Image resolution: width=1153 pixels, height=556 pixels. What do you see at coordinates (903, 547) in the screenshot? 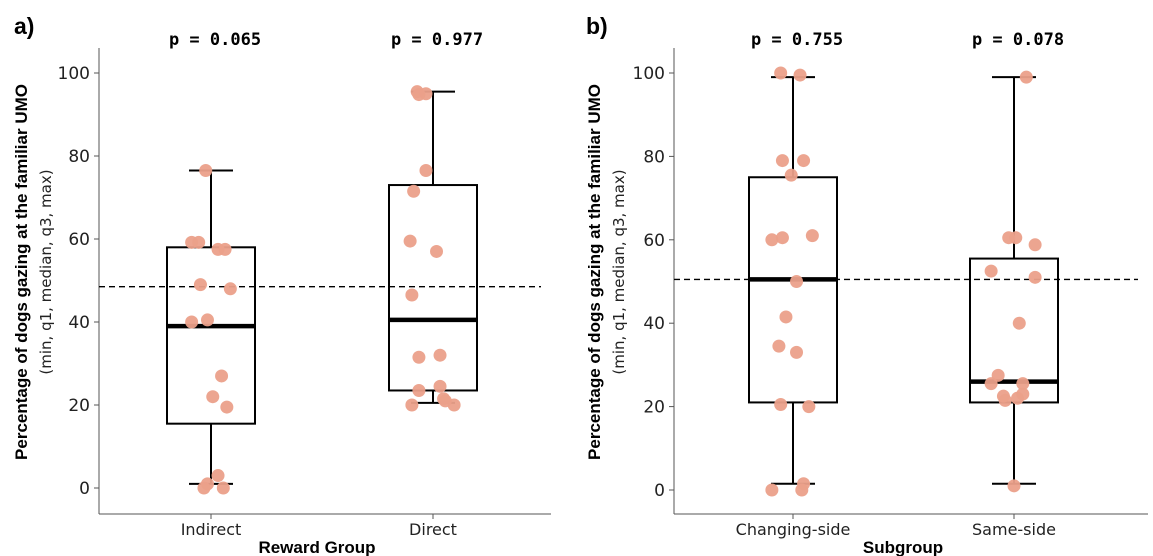
I see `x-axis-title: Subgroup` at bounding box center [903, 547].